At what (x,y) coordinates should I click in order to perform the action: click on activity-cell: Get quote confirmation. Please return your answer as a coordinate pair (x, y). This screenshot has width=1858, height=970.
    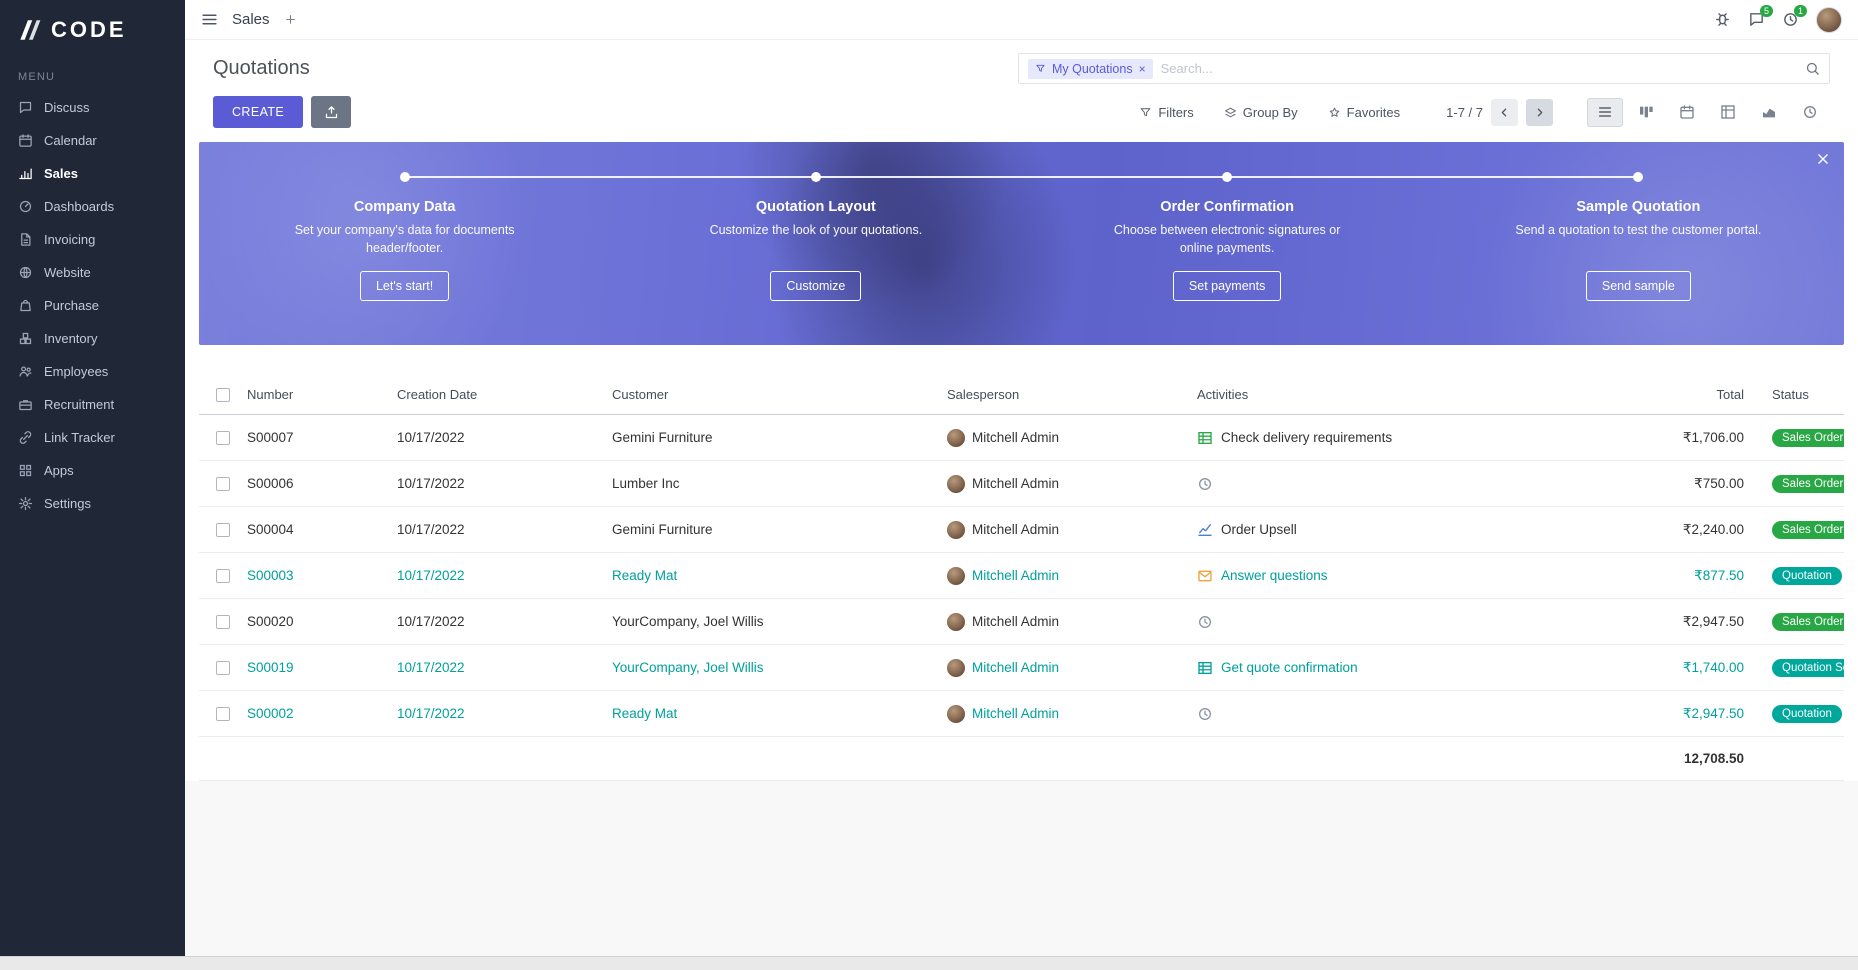
    Looking at the image, I should click on (1409, 668).